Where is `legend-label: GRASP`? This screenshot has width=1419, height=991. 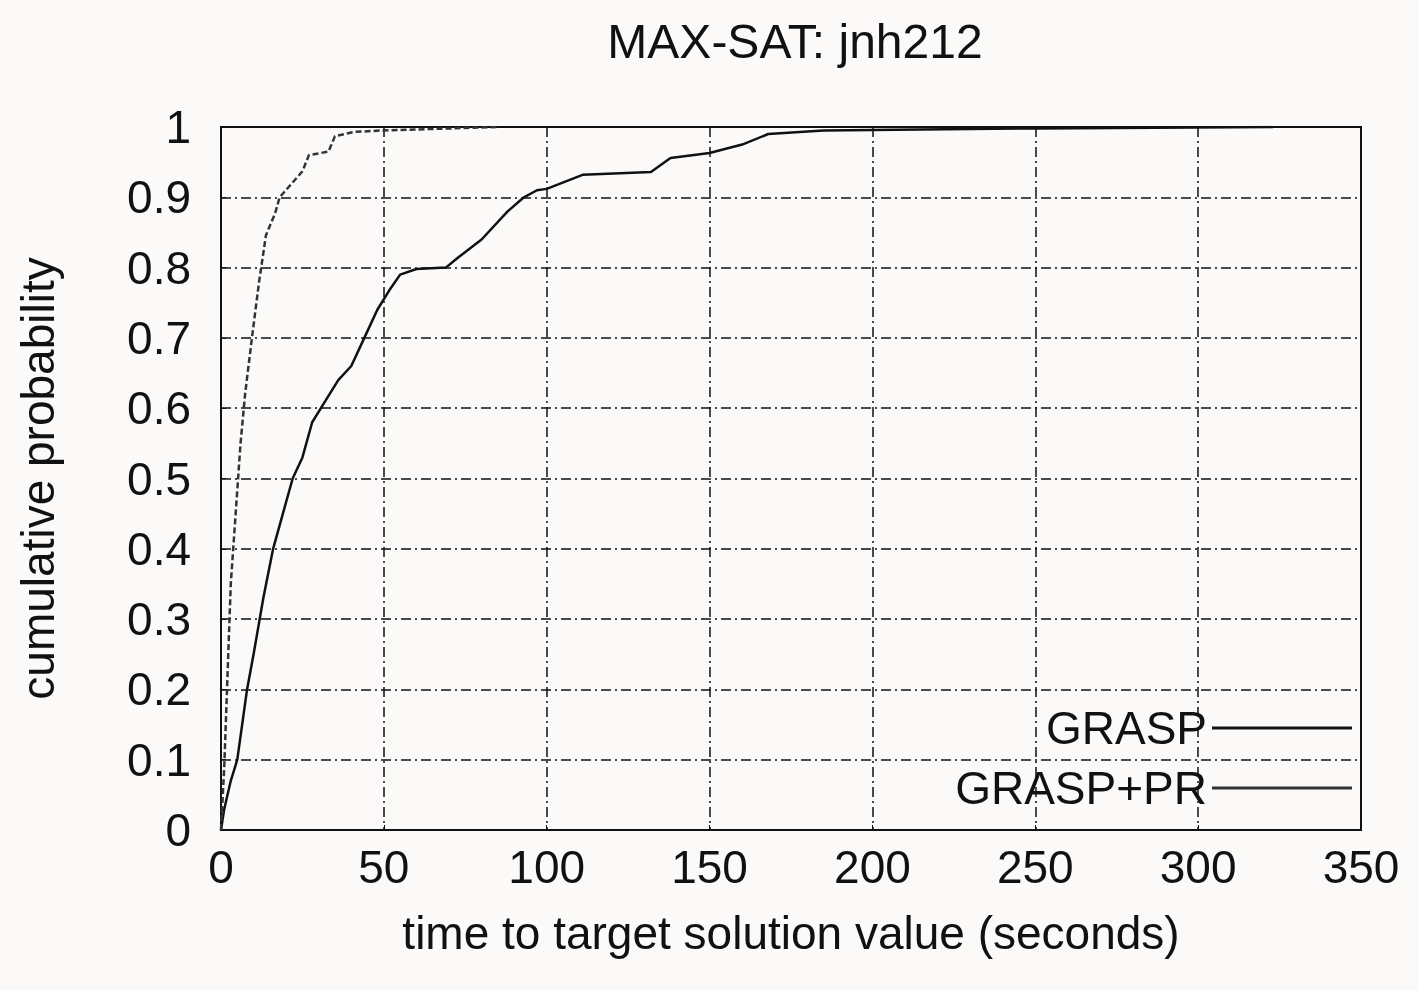 legend-label: GRASP is located at coordinates (1126, 728).